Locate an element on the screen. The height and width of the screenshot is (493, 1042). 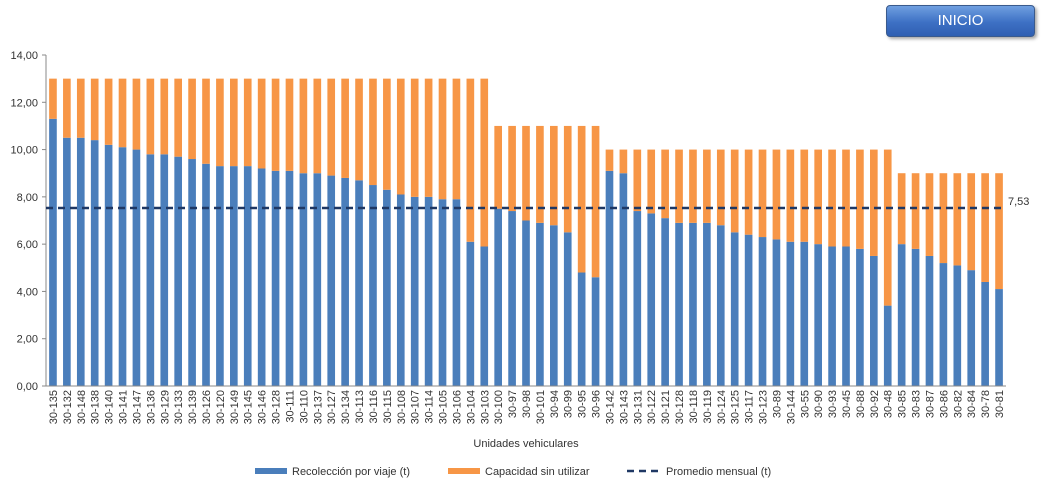
average-label: 7,53 is located at coordinates (1018, 202).